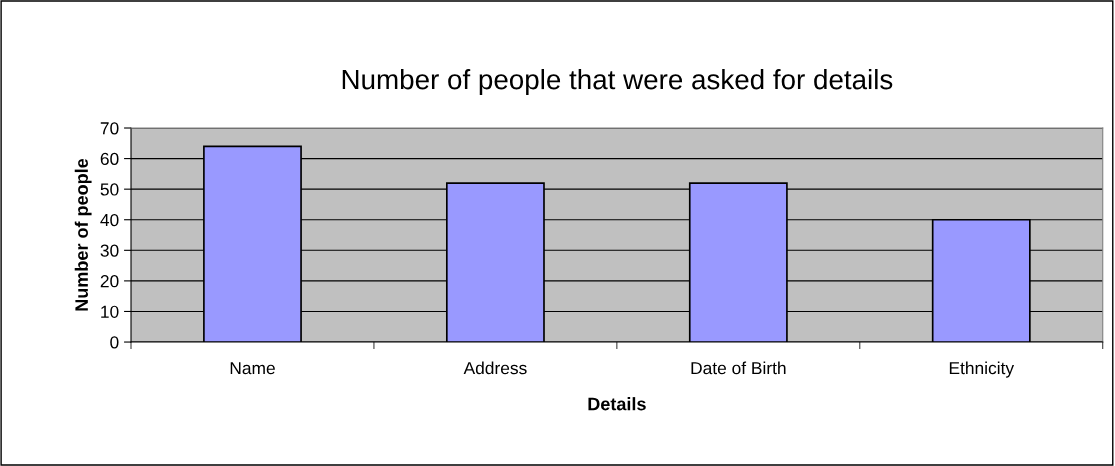 The height and width of the screenshot is (466, 1115). What do you see at coordinates (109, 250) in the screenshot?
I see `y-tick-label: 30` at bounding box center [109, 250].